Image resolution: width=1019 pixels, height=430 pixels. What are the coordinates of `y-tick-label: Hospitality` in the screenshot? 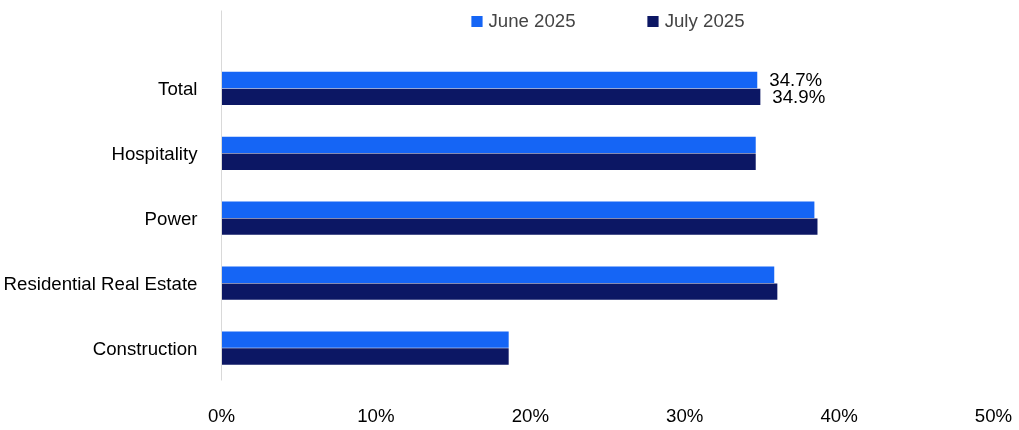 It's located at (155, 153).